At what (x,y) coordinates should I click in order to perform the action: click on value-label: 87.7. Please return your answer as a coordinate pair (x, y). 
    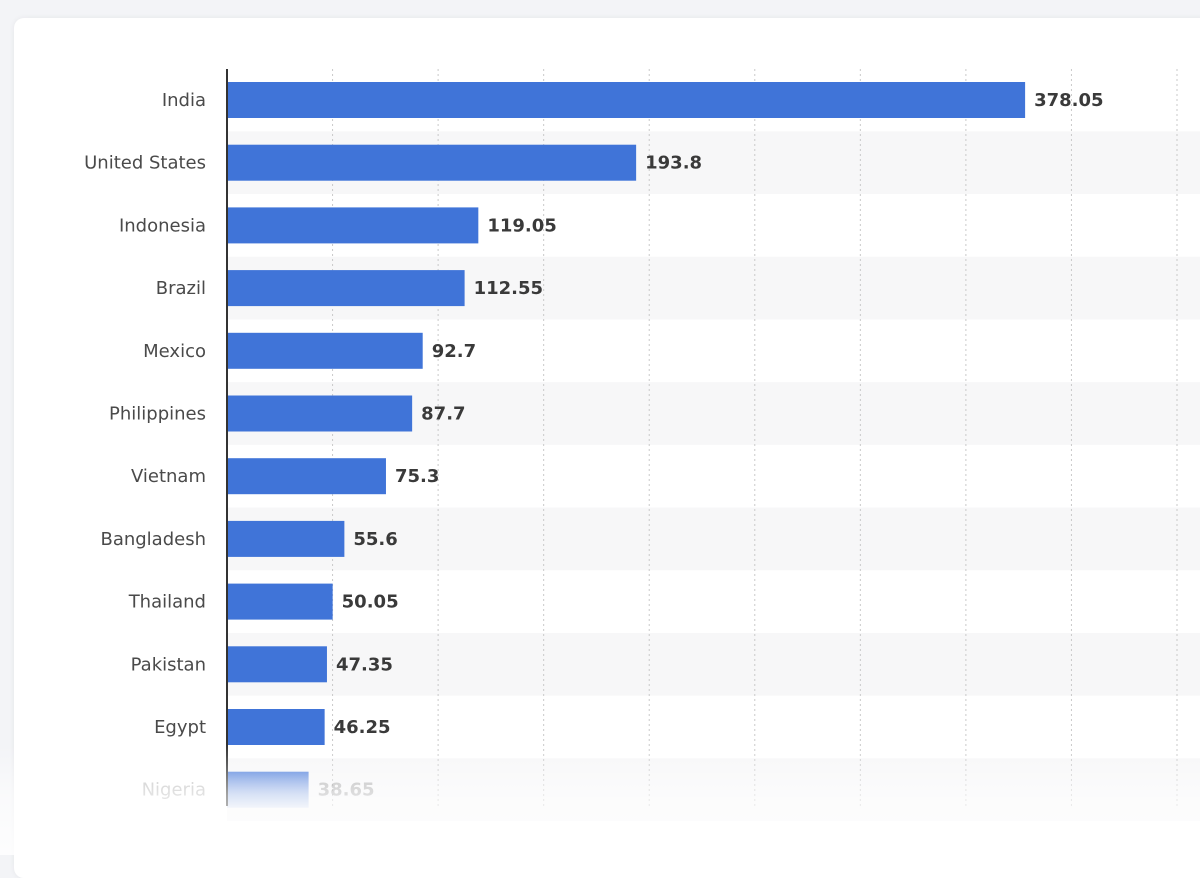
    Looking at the image, I should click on (443, 414).